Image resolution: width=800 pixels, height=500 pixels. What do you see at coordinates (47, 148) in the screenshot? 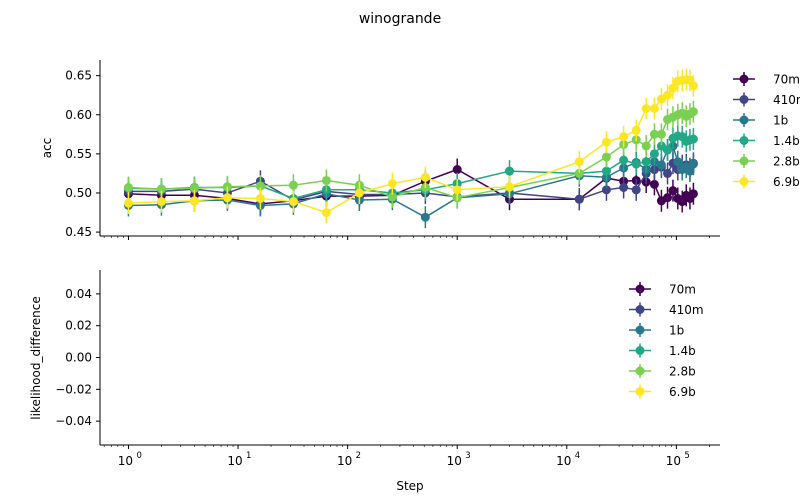
I see `acc-y-axis-label: acc` at bounding box center [47, 148].